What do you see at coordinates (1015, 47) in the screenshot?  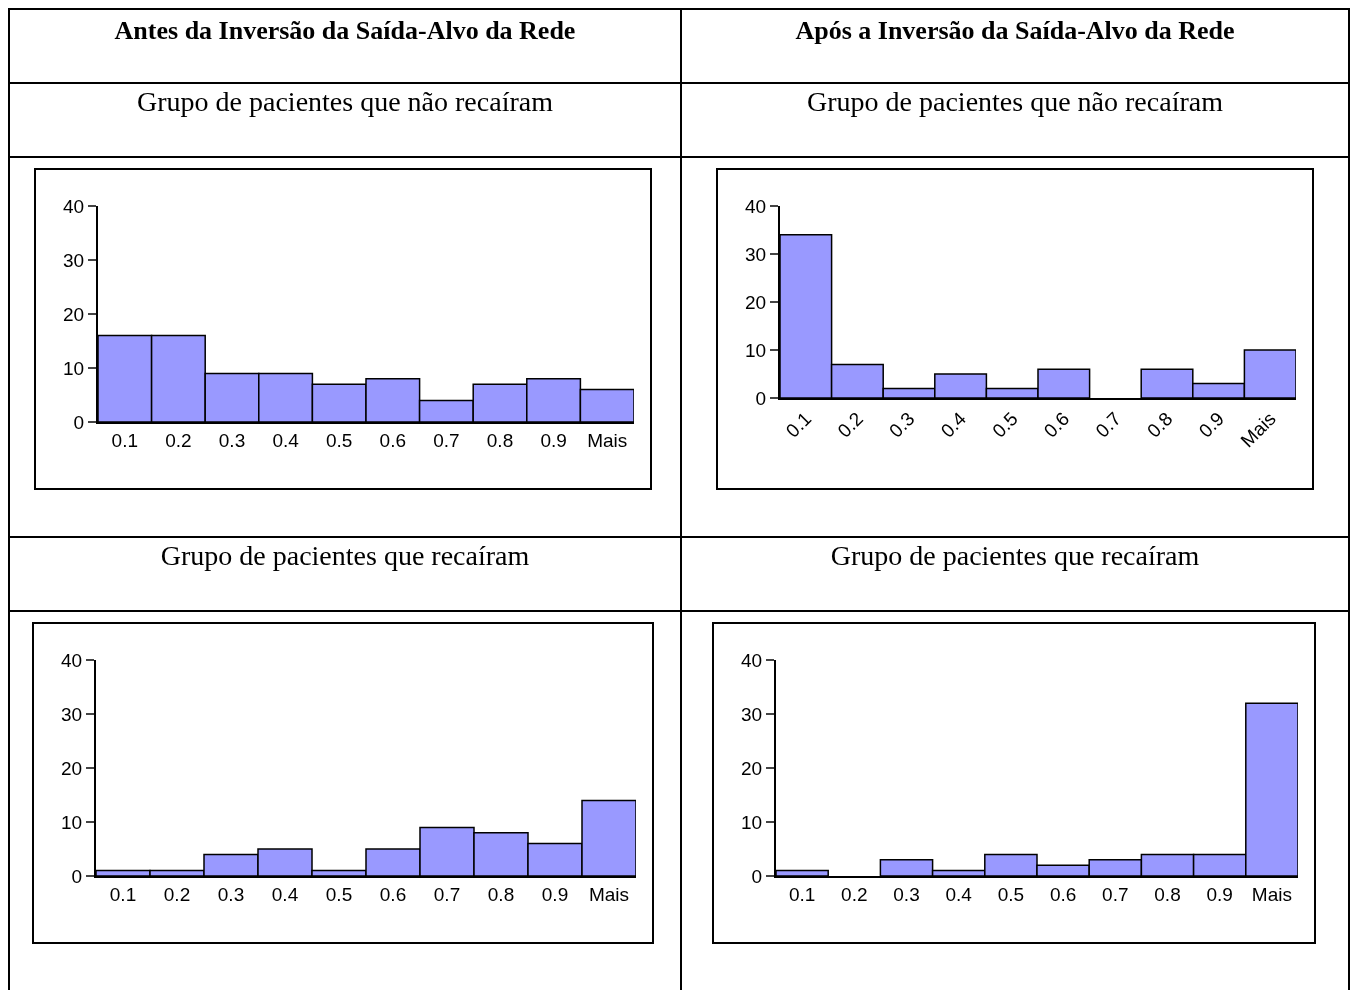 I see `chart-title: Após a Inversão da Saída-Alvo da Rede` at bounding box center [1015, 47].